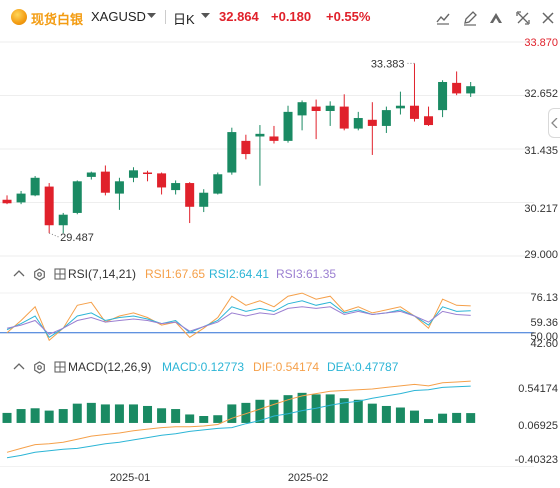  What do you see at coordinates (77, 238) in the screenshot?
I see `low-price-label: 29.487` at bounding box center [77, 238].